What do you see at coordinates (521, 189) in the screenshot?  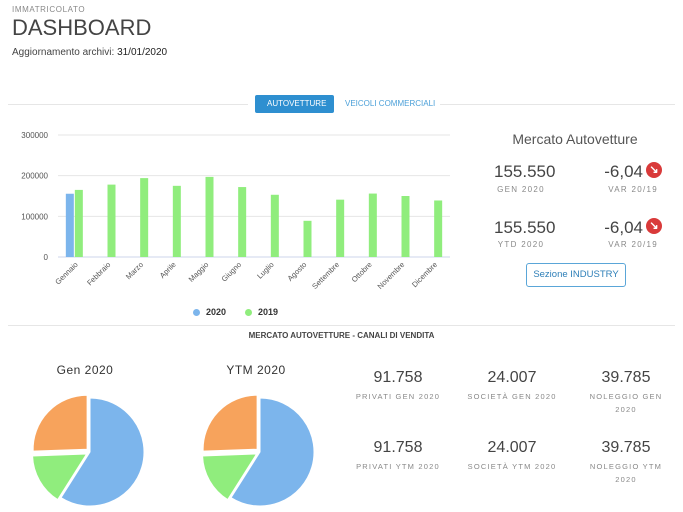 I see `gen-label: GEN 2020` at bounding box center [521, 189].